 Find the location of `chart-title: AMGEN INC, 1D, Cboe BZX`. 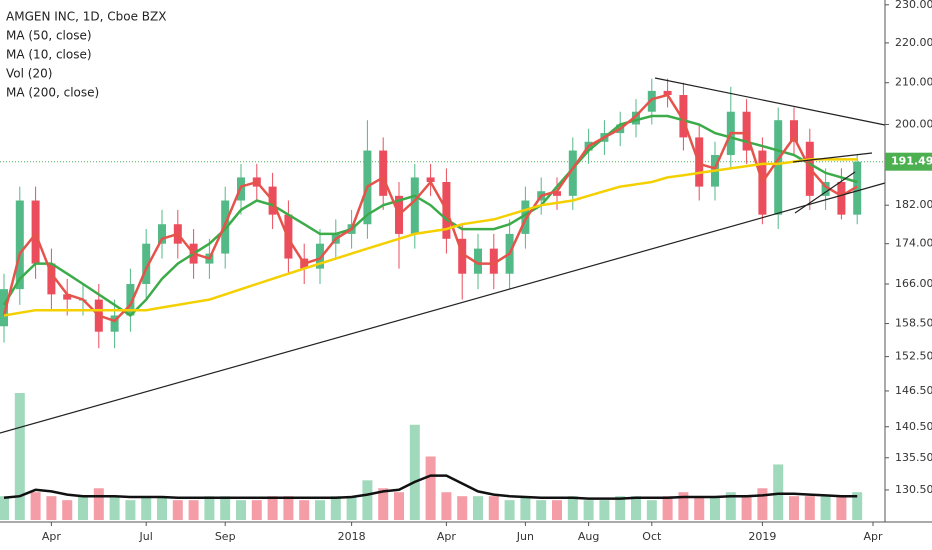

chart-title: AMGEN INC, 1D, Cboe BZX is located at coordinates (86, 17).